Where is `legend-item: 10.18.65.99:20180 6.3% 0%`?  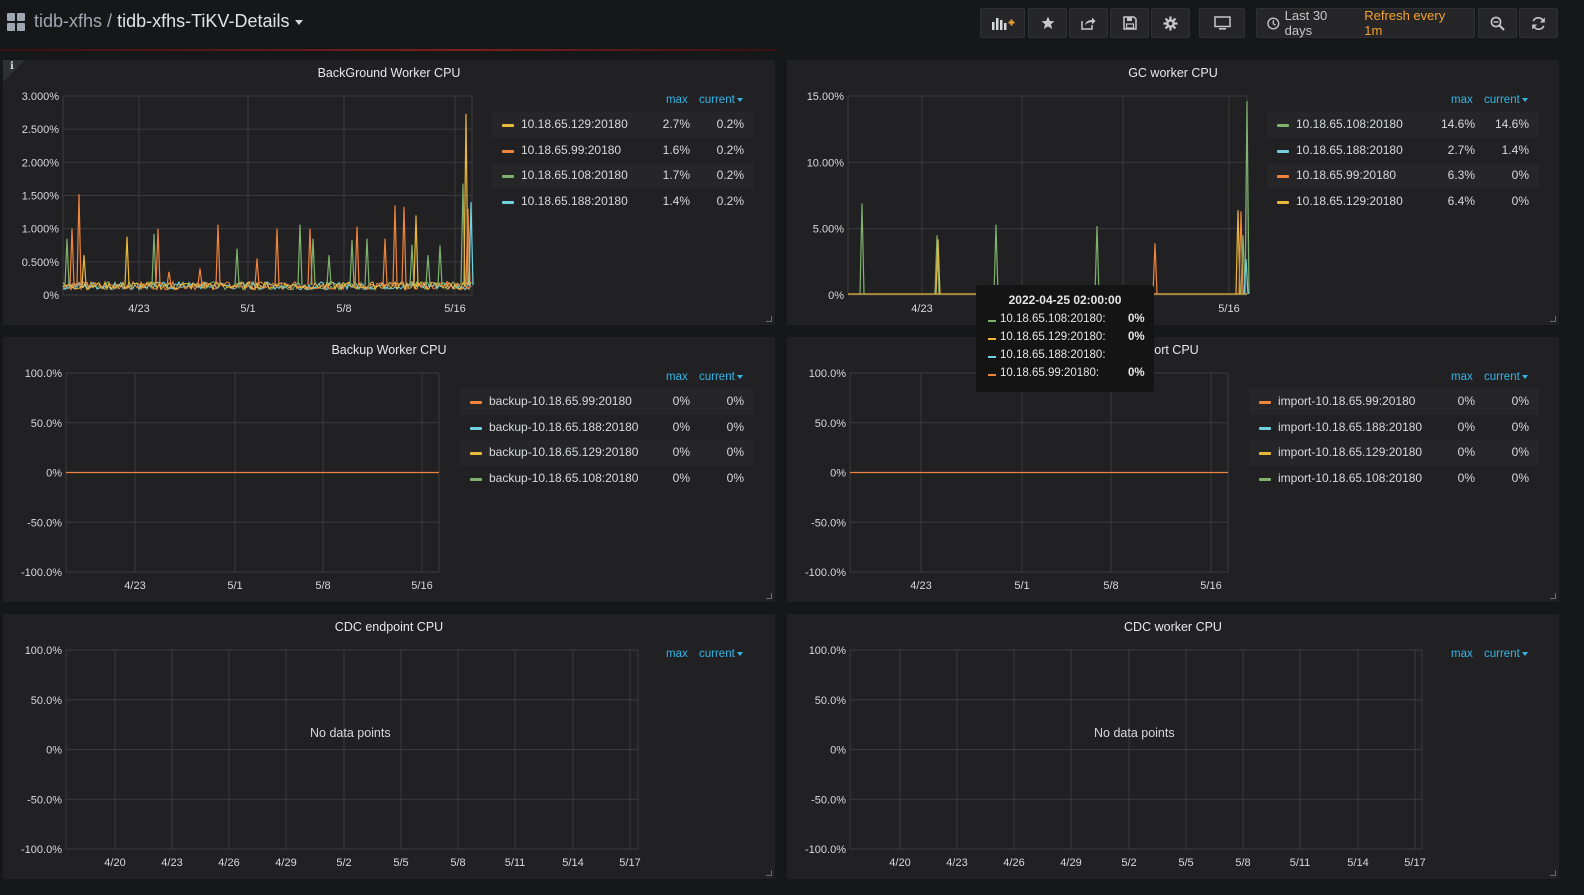
legend-item: 10.18.65.99:20180 6.3% 0% is located at coordinates (1403, 176).